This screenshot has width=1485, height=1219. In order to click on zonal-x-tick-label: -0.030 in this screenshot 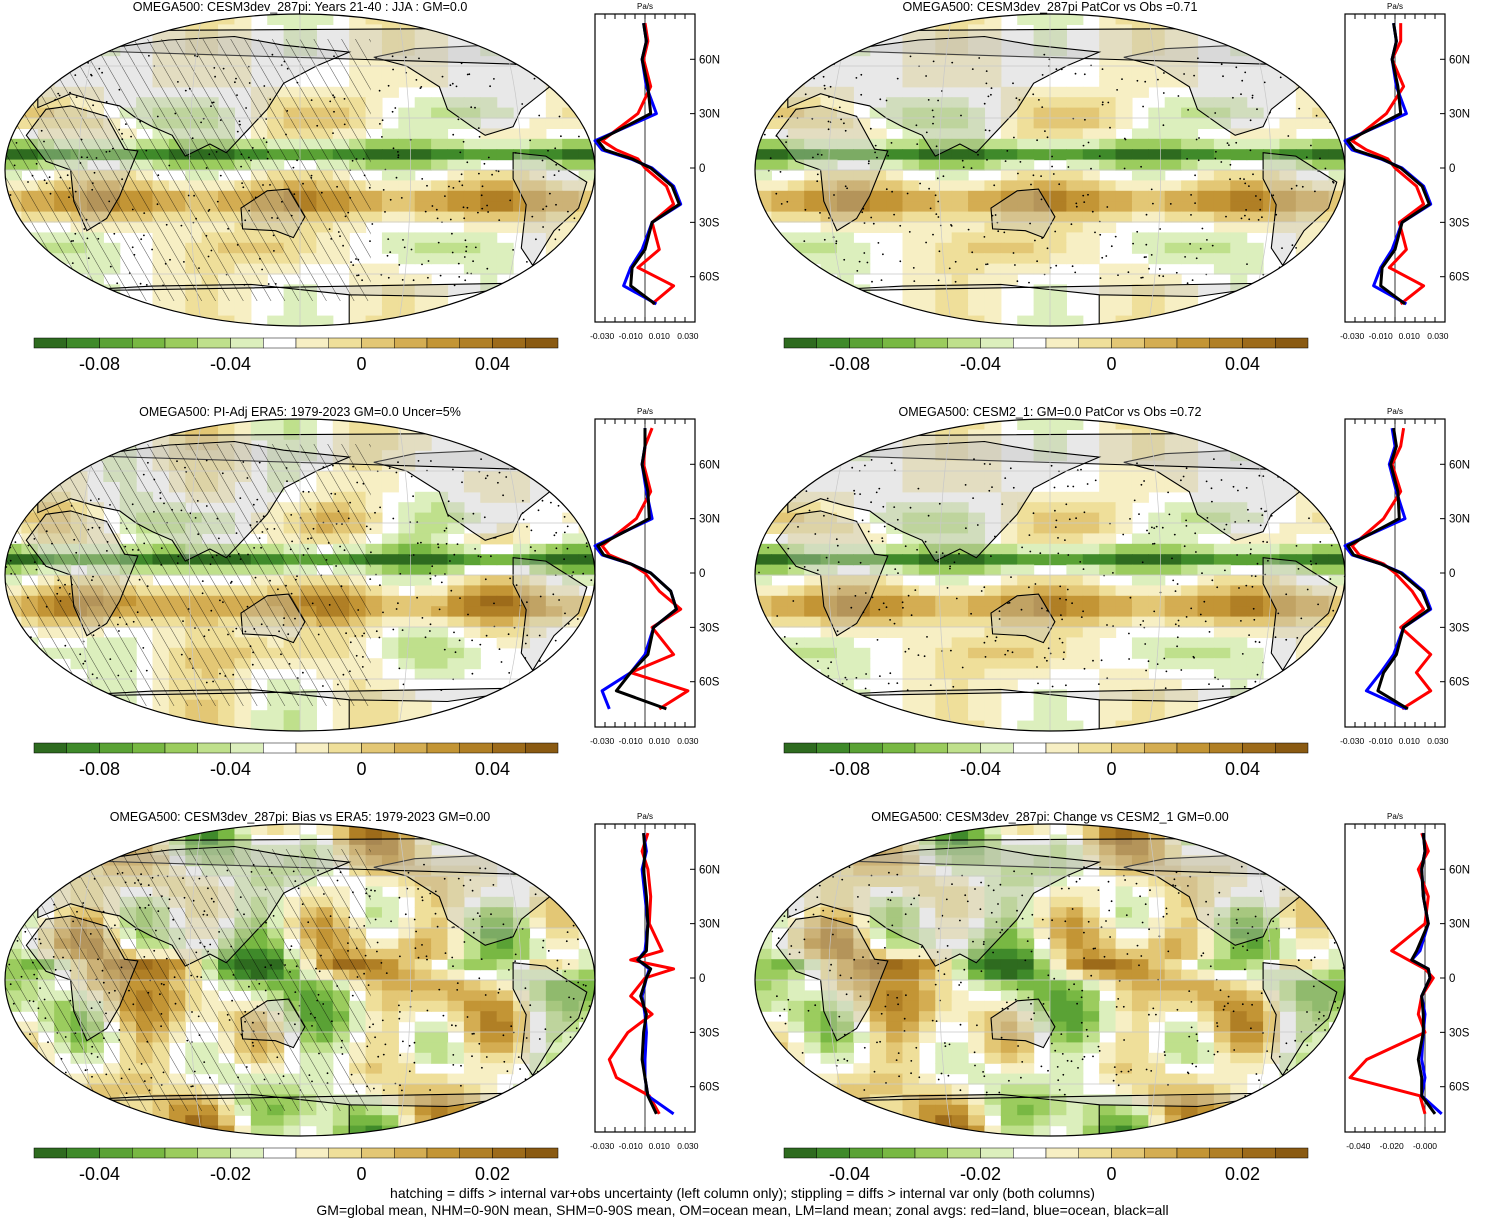, I will do `click(1352, 741)`.